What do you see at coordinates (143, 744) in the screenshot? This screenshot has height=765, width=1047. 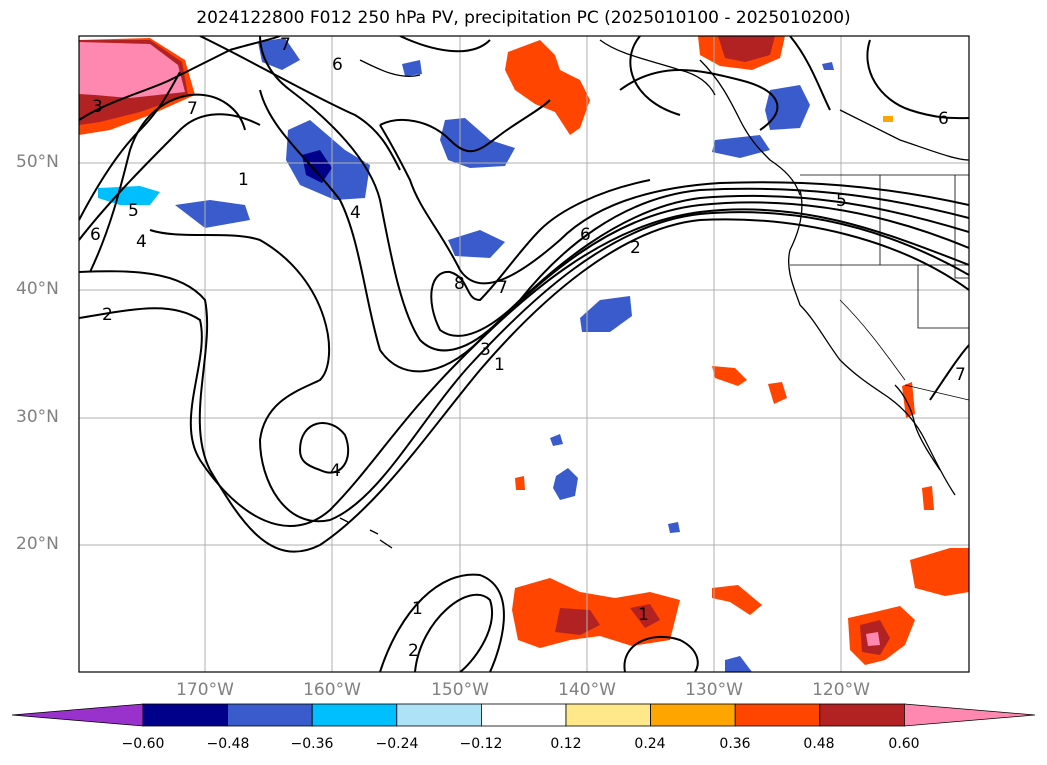 I see `colorbar-tick-label: −0.60` at bounding box center [143, 744].